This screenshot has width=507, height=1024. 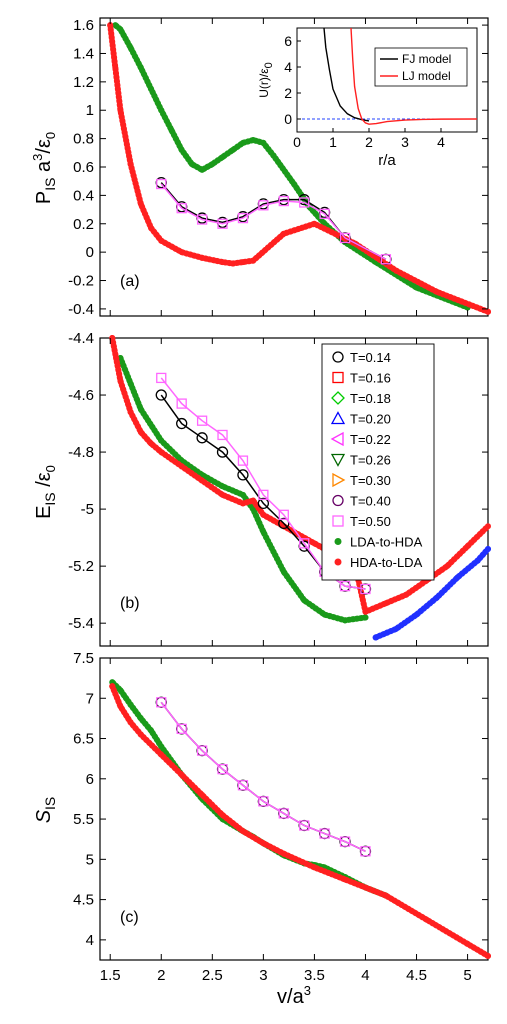 What do you see at coordinates (130, 603) in the screenshot?
I see `panel-b-label: (b)` at bounding box center [130, 603].